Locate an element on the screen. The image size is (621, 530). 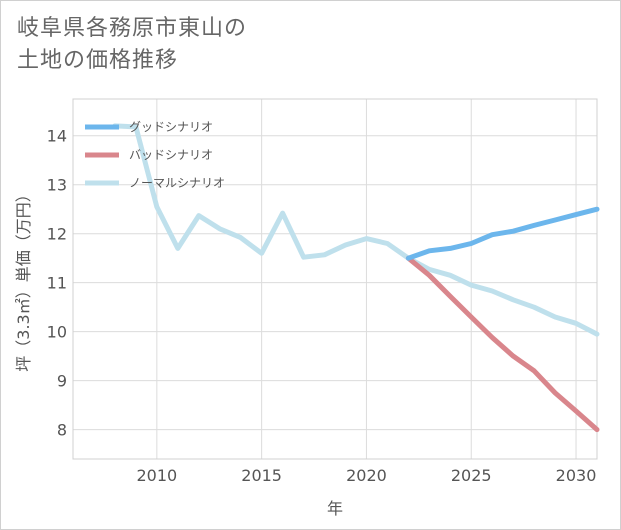
legend-label: グッドシナリオ is located at coordinates (171, 127).